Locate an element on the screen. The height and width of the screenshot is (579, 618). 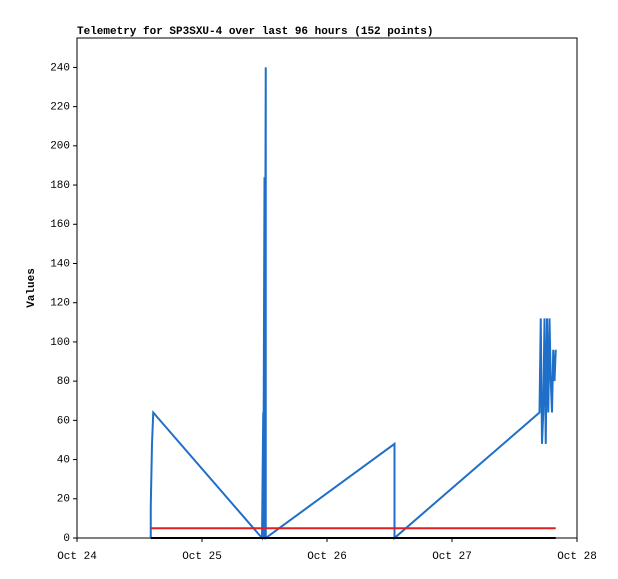
x-tick-label: Oct 26 is located at coordinates (327, 557).